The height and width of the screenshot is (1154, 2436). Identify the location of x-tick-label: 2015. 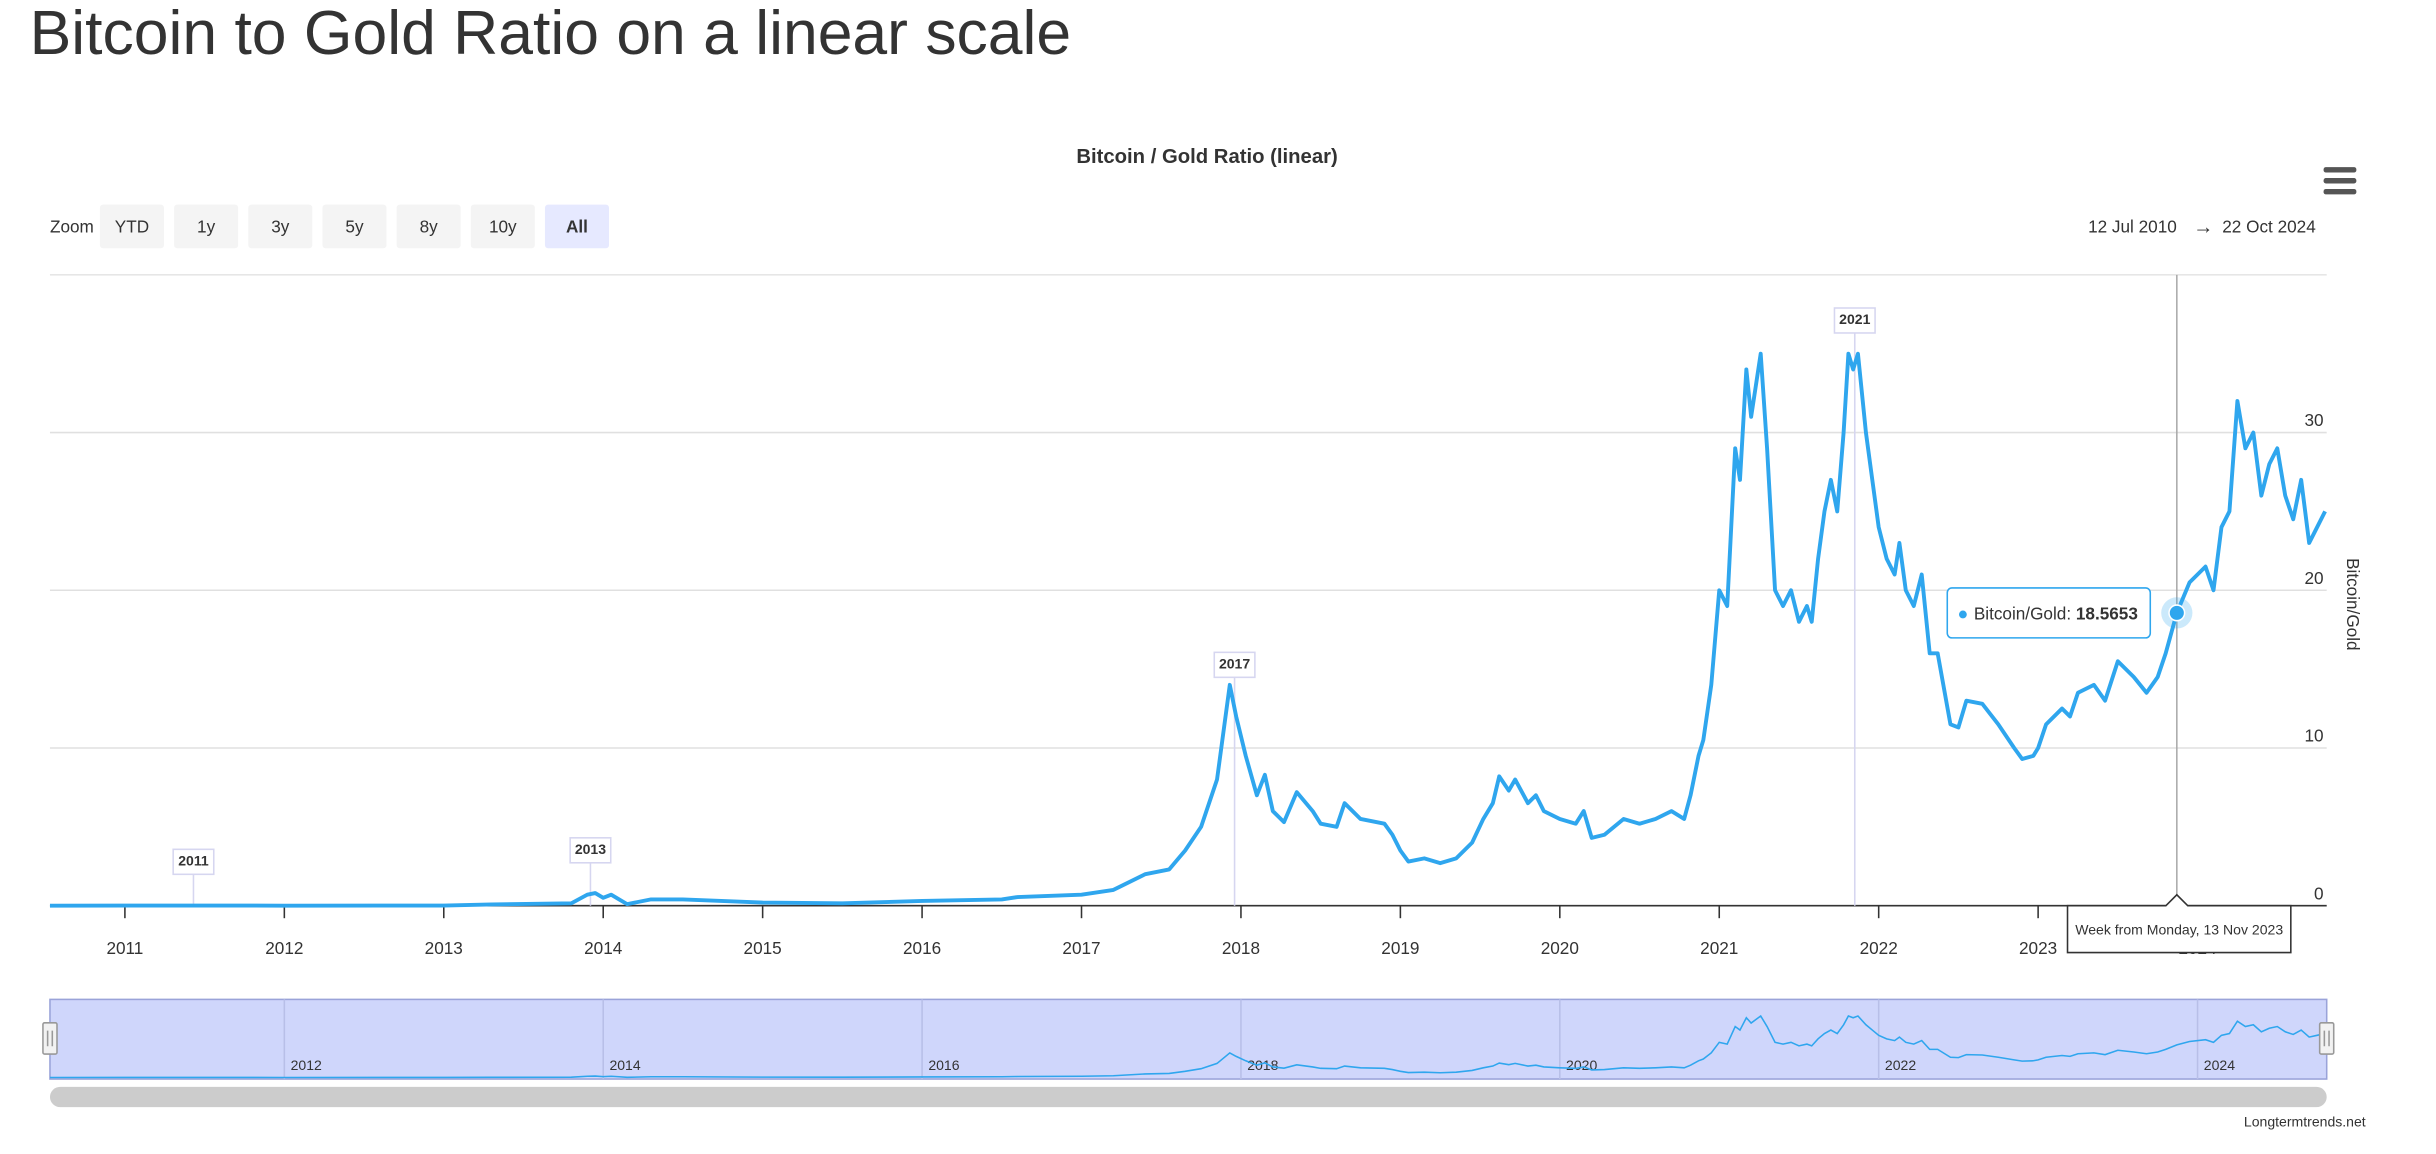
(763, 948).